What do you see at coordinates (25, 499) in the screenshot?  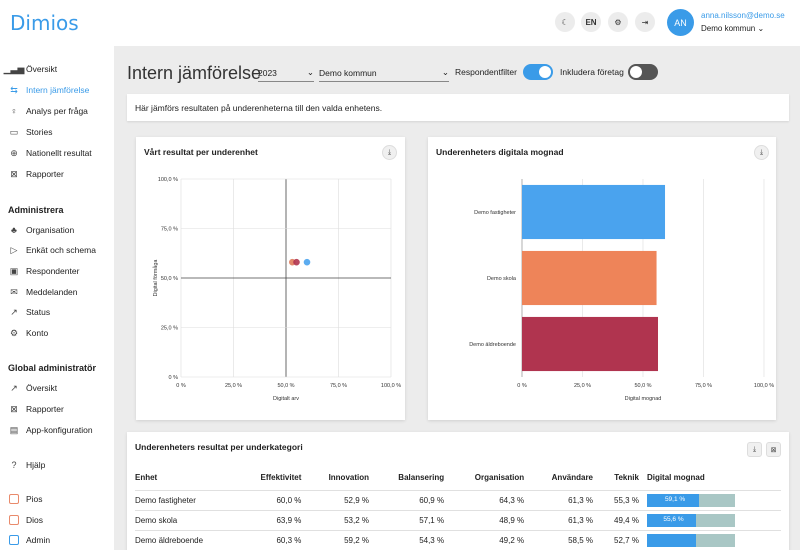 I see `app-switch-pios: Pios` at bounding box center [25, 499].